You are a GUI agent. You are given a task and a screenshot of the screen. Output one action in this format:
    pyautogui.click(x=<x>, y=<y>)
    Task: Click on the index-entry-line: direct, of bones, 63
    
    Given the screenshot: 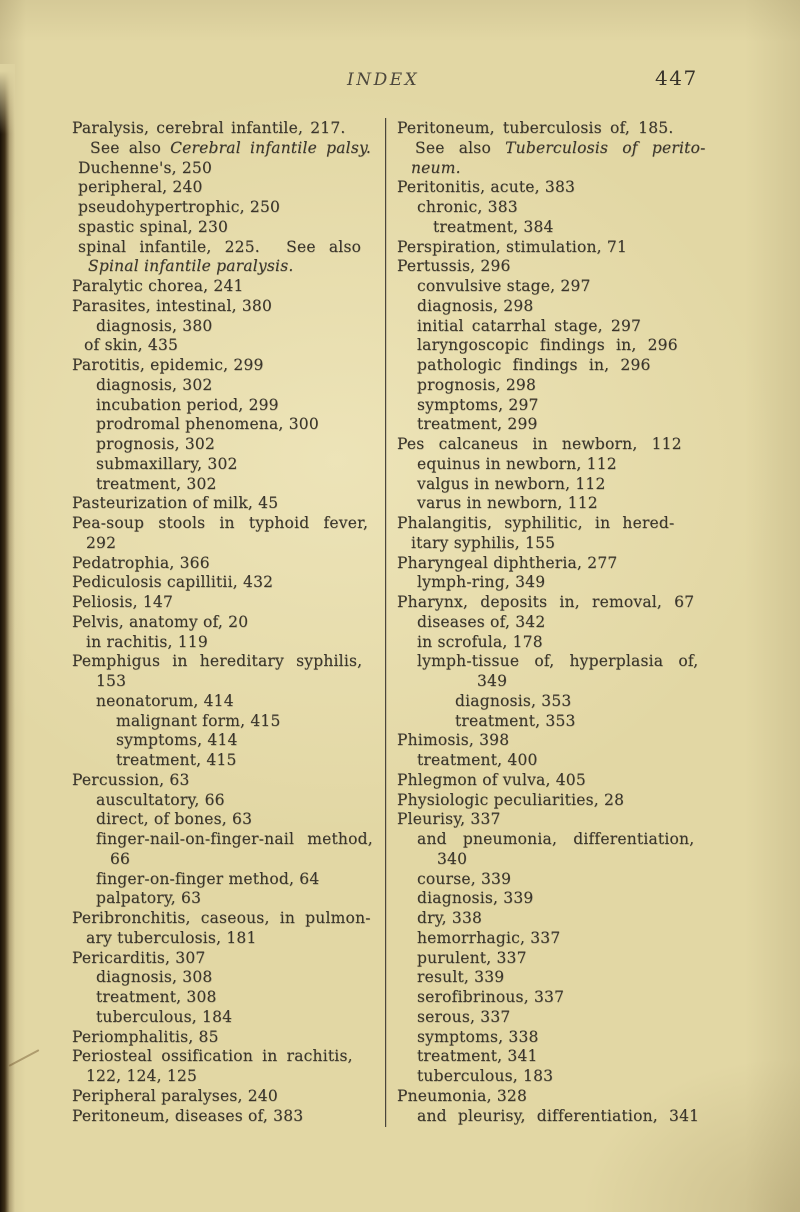 What is the action you would take?
    pyautogui.click(x=174, y=819)
    